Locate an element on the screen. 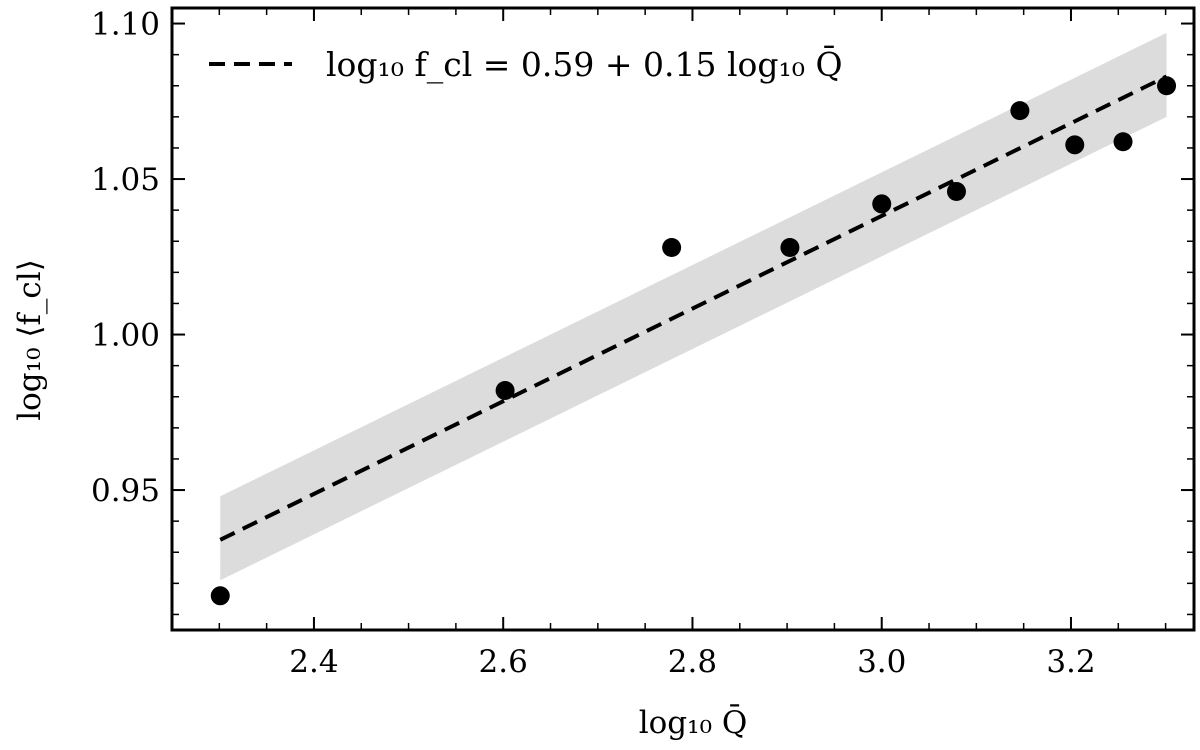 The image size is (1200, 750). x-tick-label: 2.6 is located at coordinates (503, 662).